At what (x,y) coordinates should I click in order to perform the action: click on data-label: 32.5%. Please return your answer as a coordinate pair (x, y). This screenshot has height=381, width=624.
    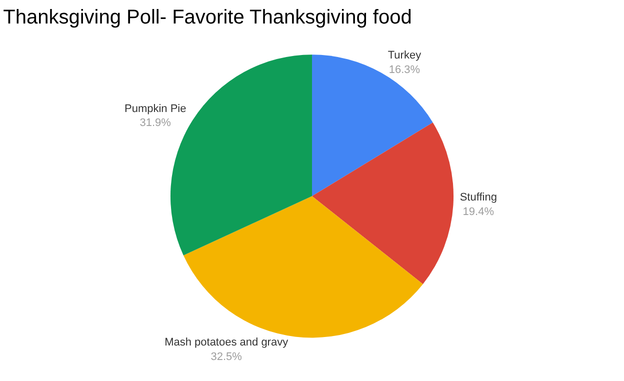
    Looking at the image, I should click on (226, 356).